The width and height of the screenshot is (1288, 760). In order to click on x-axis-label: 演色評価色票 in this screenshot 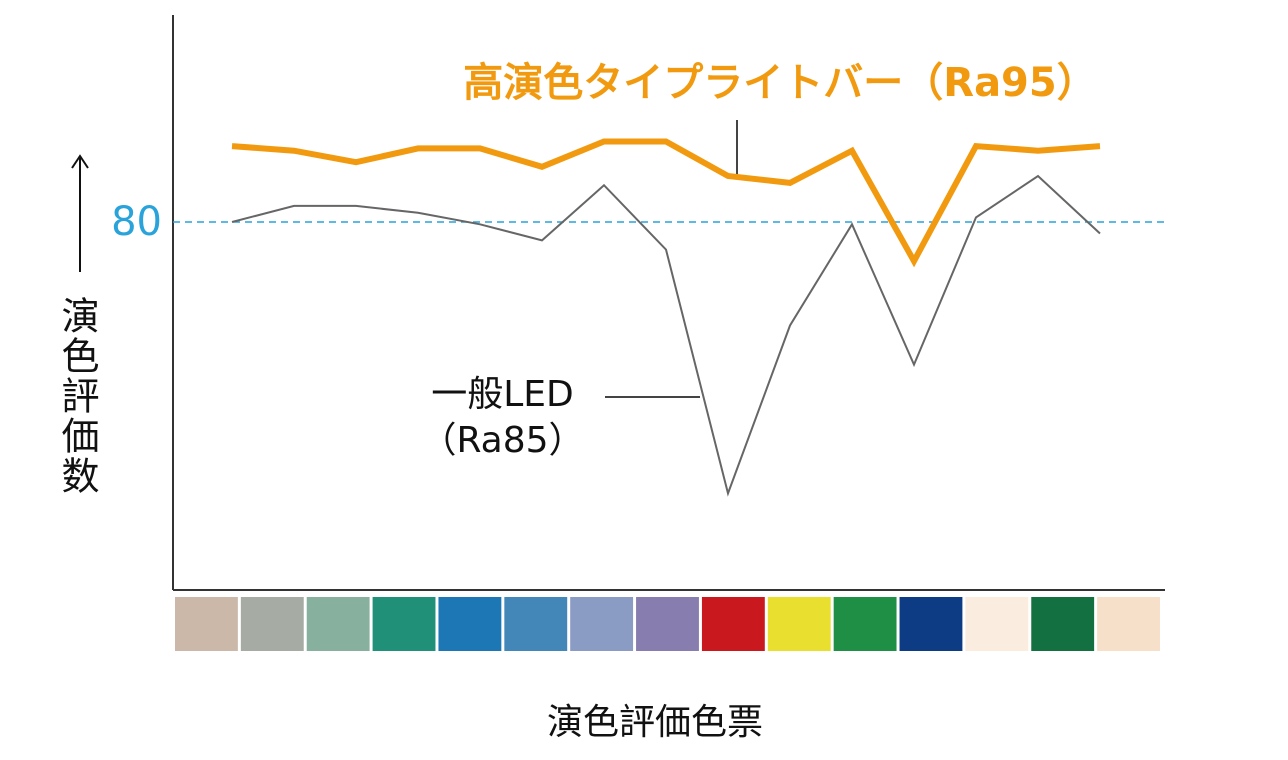, I will do `click(654, 722)`.